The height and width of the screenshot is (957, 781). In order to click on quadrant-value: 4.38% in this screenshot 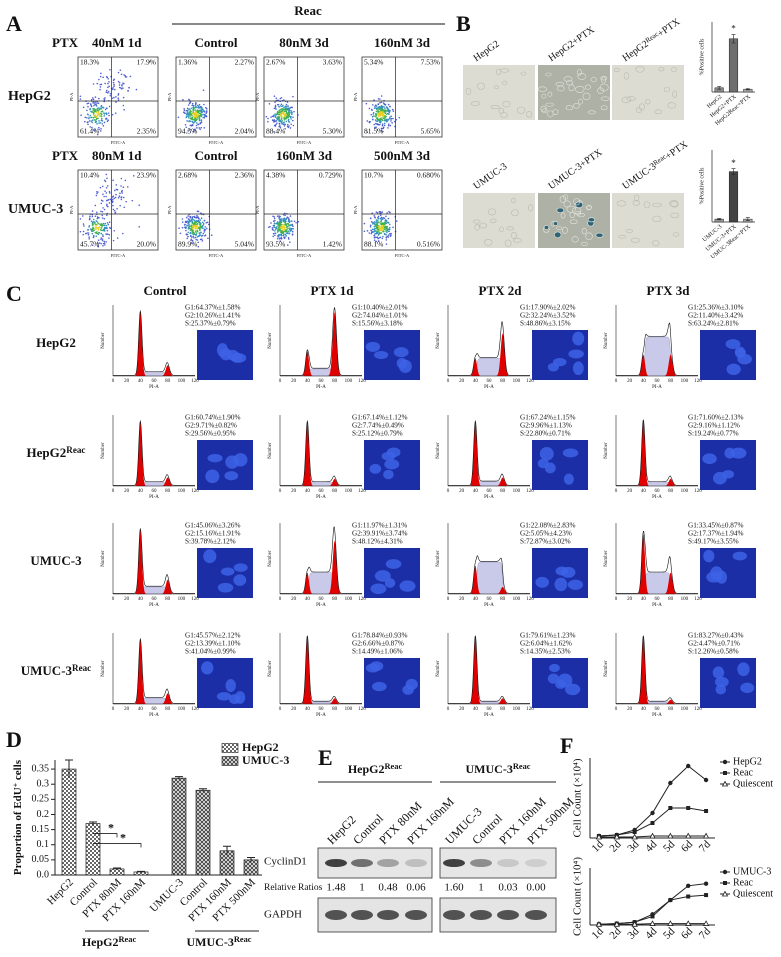, I will do `click(275, 175)`.